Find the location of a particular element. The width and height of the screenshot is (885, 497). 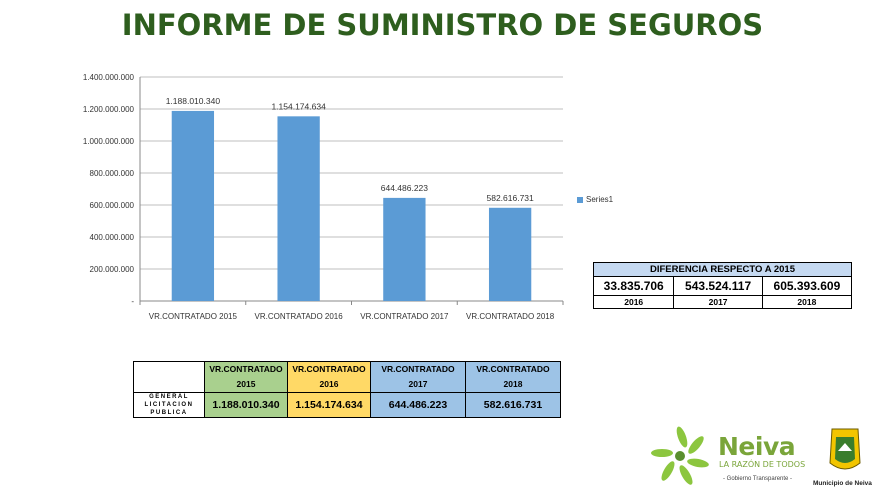

x-tick-label: VR.CONTRATADO 2017 is located at coordinates (404, 316).